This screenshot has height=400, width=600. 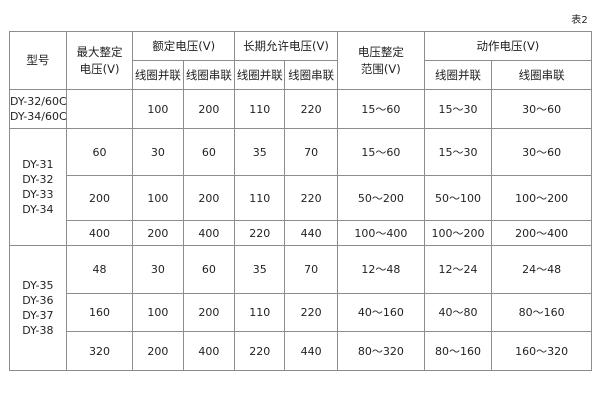 I want to click on cell-max-setting: 60, so click(x=99, y=152).